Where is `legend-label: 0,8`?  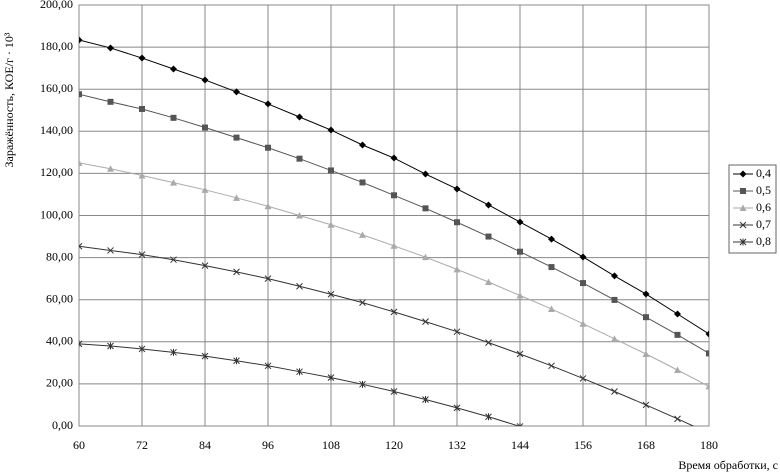
legend-label: 0,8 is located at coordinates (763, 241).